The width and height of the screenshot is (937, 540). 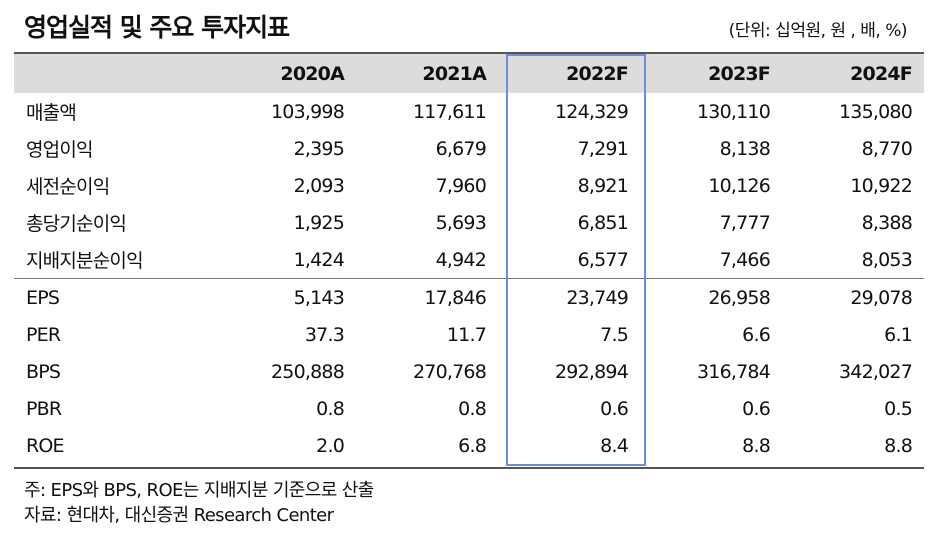 What do you see at coordinates (592, 111) in the screenshot?
I see `table-cell: 124,329` at bounding box center [592, 111].